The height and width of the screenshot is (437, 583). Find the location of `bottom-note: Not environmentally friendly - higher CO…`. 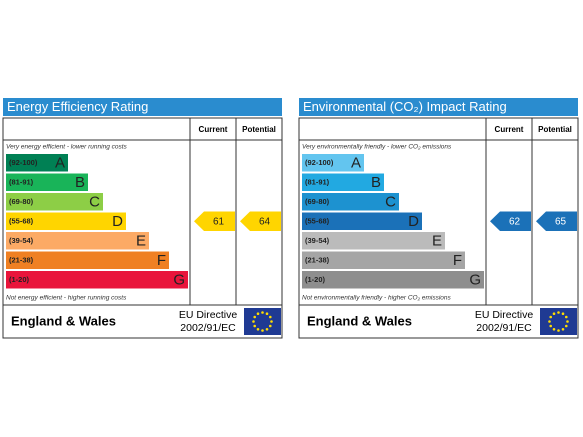

bottom-note: Not environmentally friendly - higher CO… is located at coordinates (377, 298).